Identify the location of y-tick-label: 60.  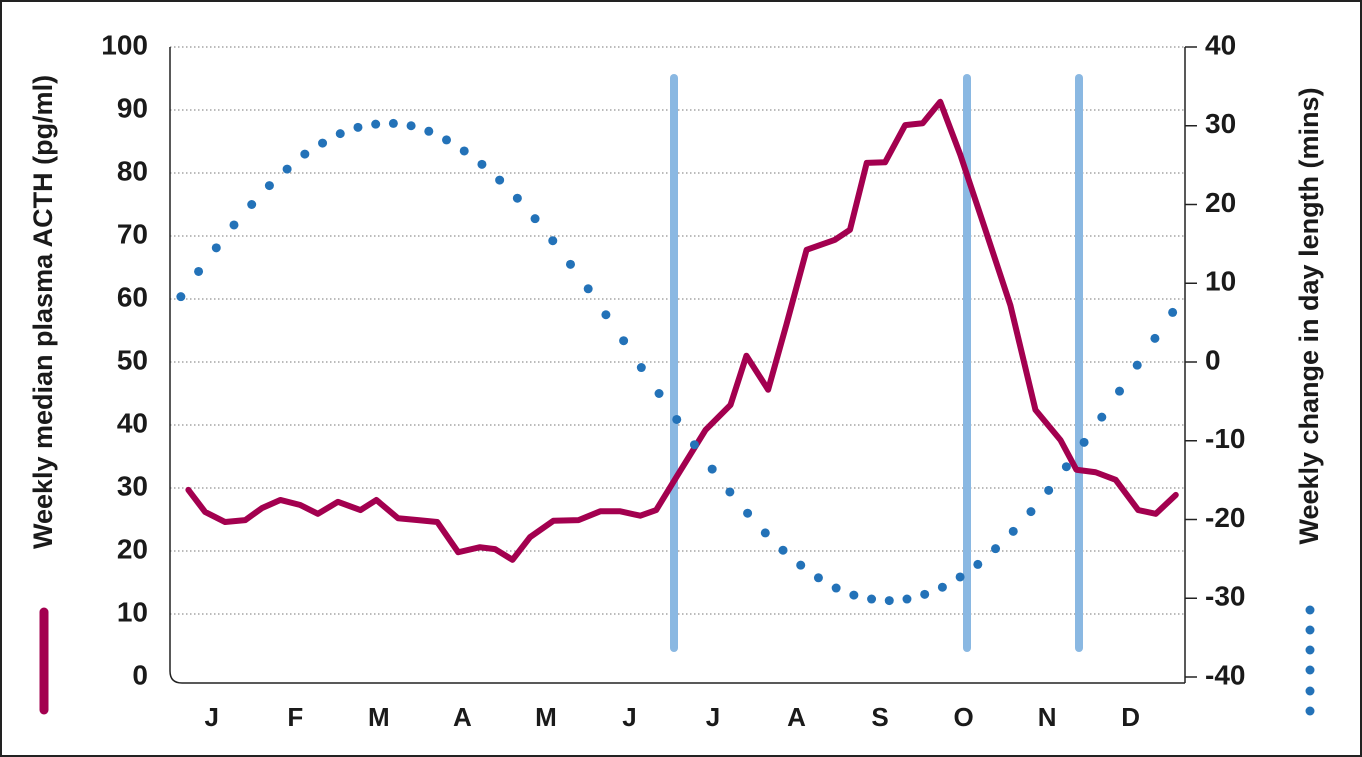
(132, 296).